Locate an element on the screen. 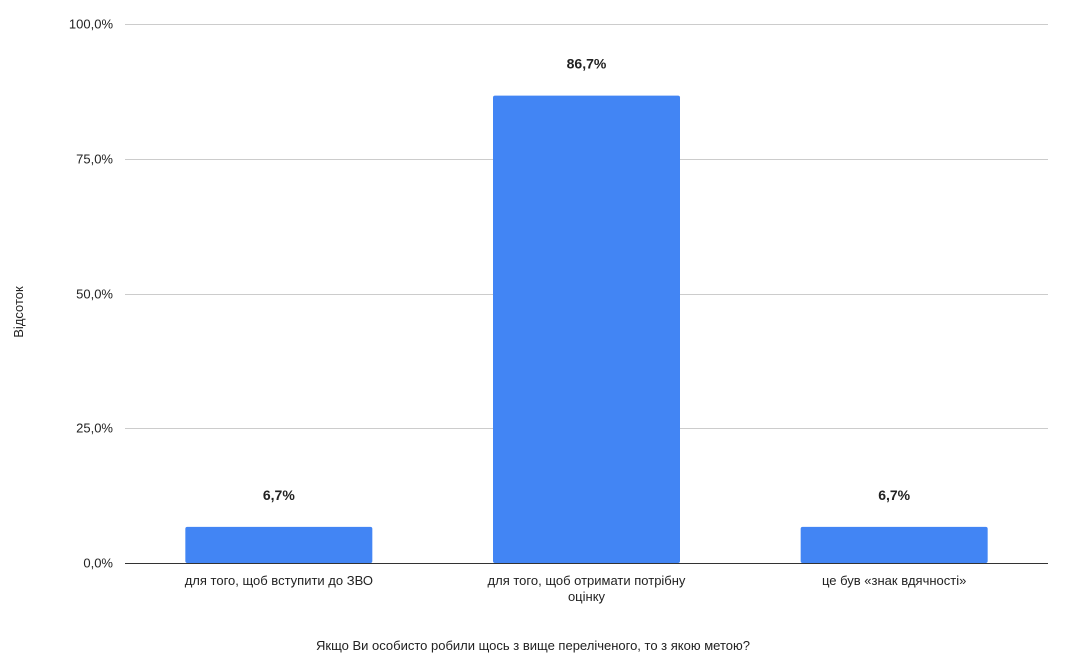 This screenshot has width=1075, height=655. x-category-label: для того, щоб вступити до ЗВО is located at coordinates (279, 580).